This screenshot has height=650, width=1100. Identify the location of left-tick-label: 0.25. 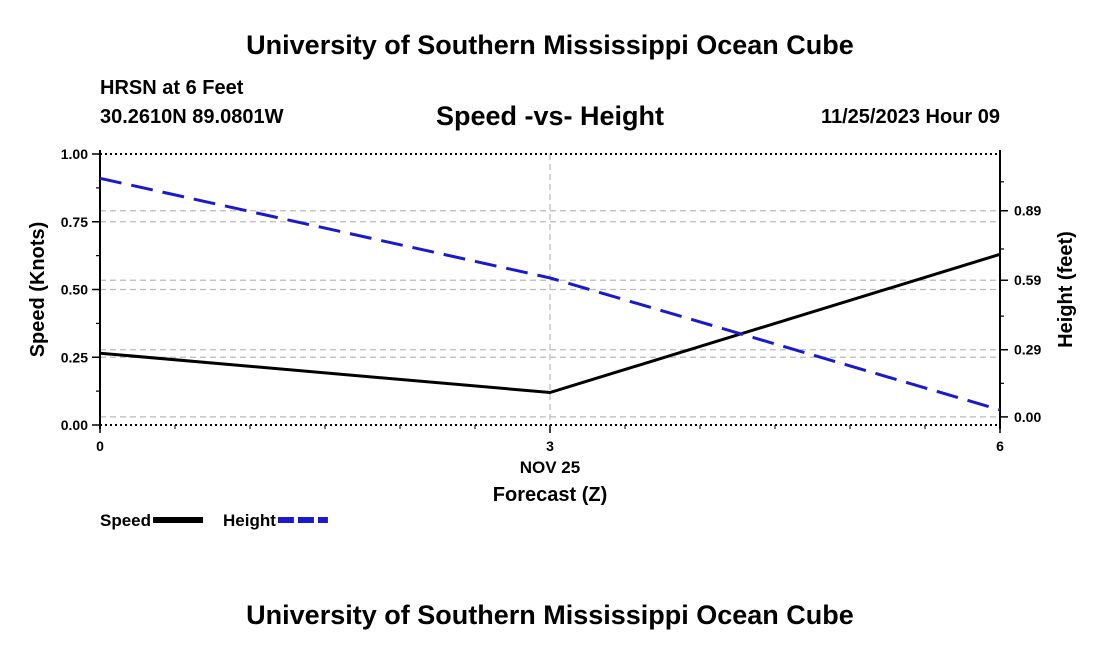
(74, 357).